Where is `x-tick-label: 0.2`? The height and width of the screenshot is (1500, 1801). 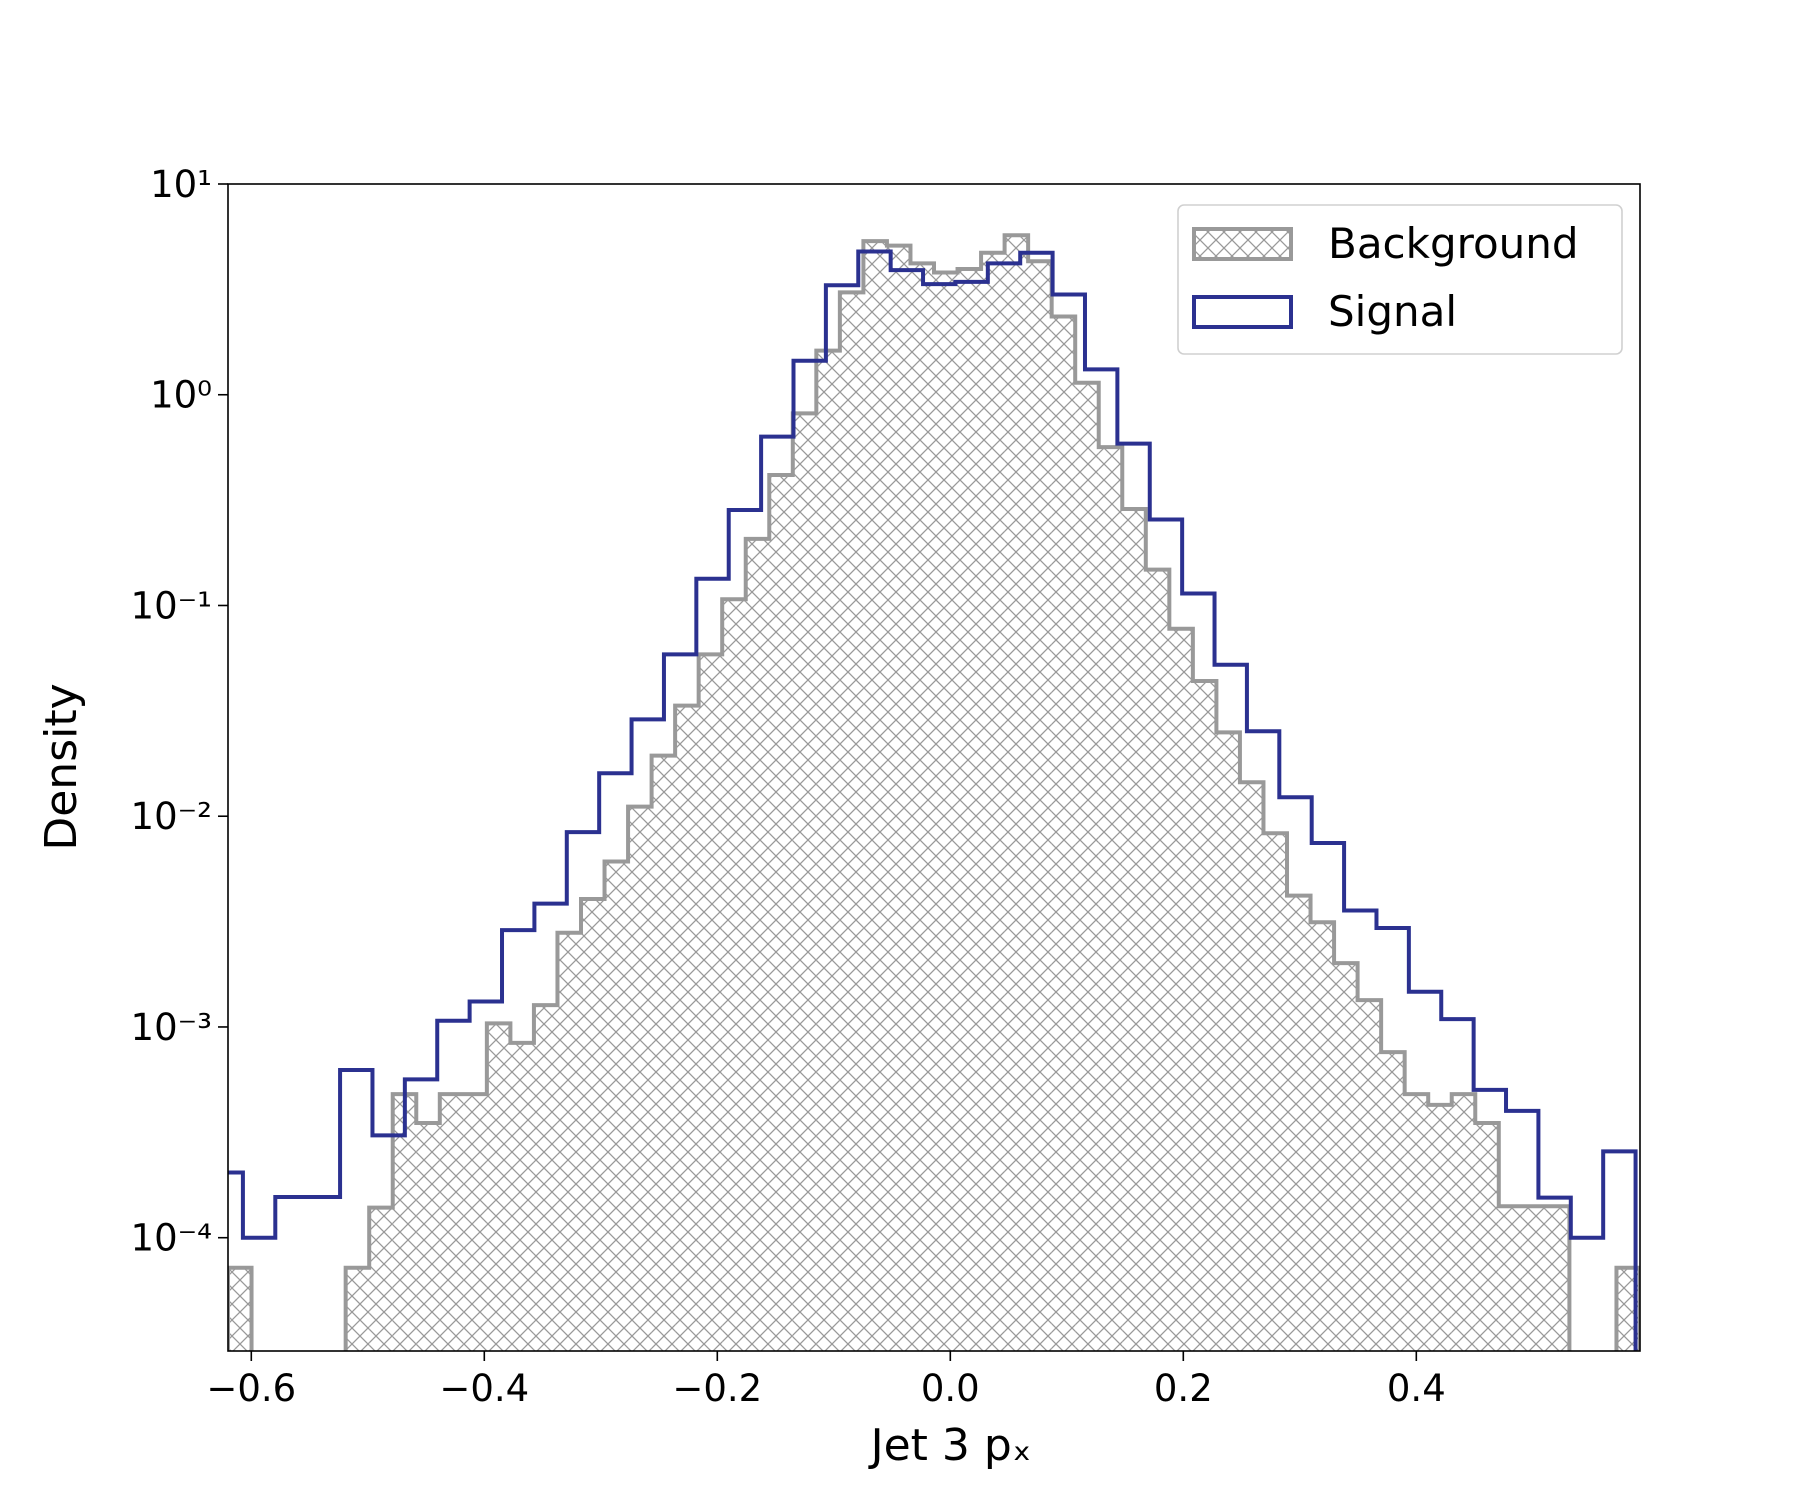 x-tick-label: 0.2 is located at coordinates (1183, 1388).